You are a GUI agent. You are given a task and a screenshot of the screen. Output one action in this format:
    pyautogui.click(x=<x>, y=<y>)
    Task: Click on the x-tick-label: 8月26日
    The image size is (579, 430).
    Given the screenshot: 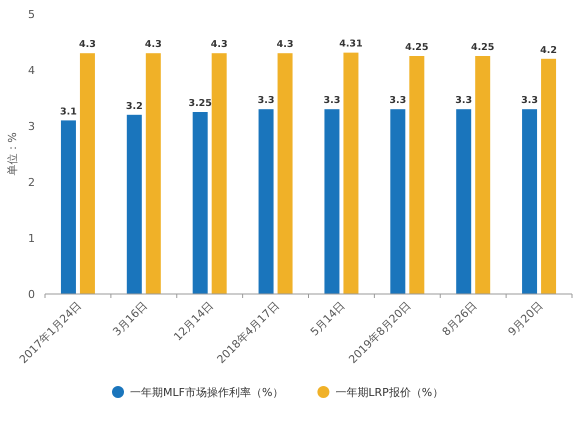 What is the action you would take?
    pyautogui.click(x=460, y=318)
    